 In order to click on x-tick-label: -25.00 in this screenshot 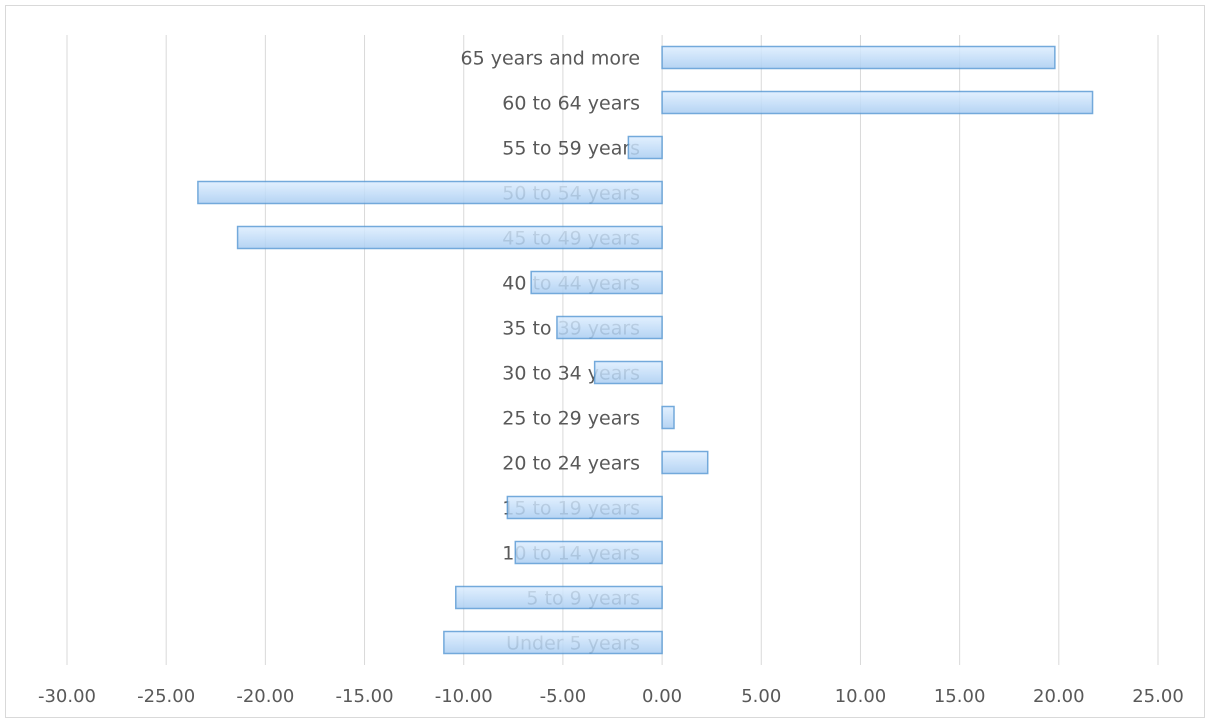, I will do `click(166, 696)`.